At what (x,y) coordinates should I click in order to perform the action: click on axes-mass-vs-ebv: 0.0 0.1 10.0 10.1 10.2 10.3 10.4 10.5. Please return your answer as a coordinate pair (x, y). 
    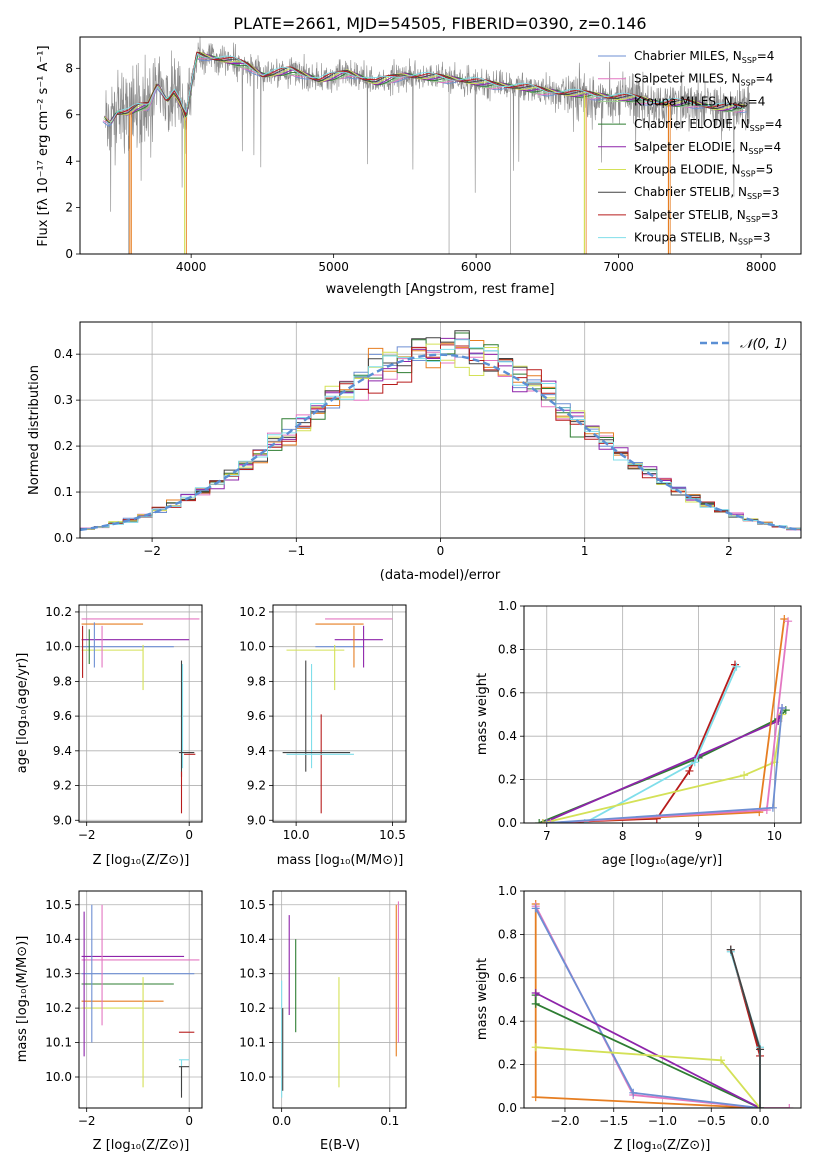
    Looking at the image, I should click on (323, 1009).